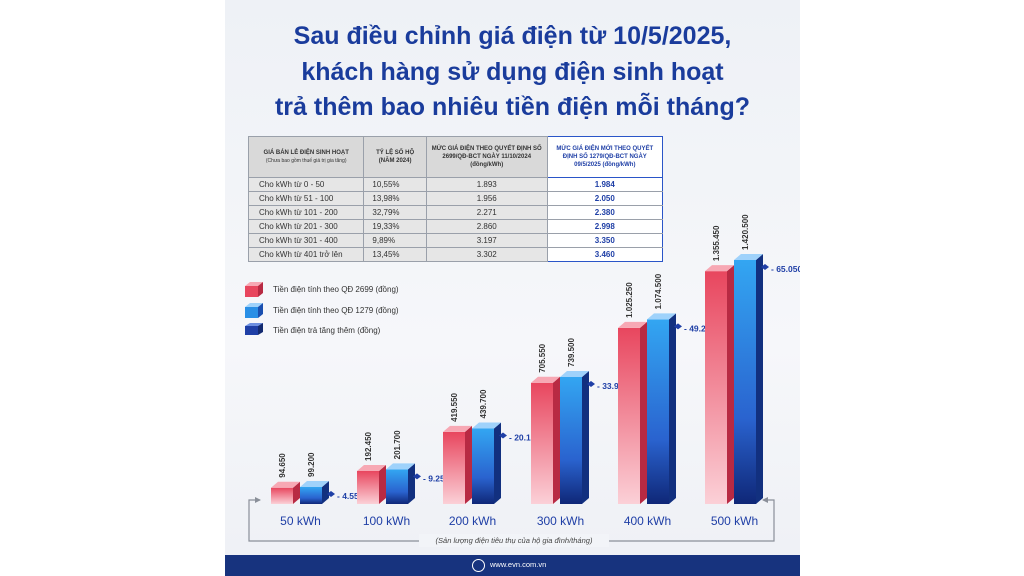  Describe the element at coordinates (254, 329) in the screenshot. I see `legend-swatch-diff` at that location.